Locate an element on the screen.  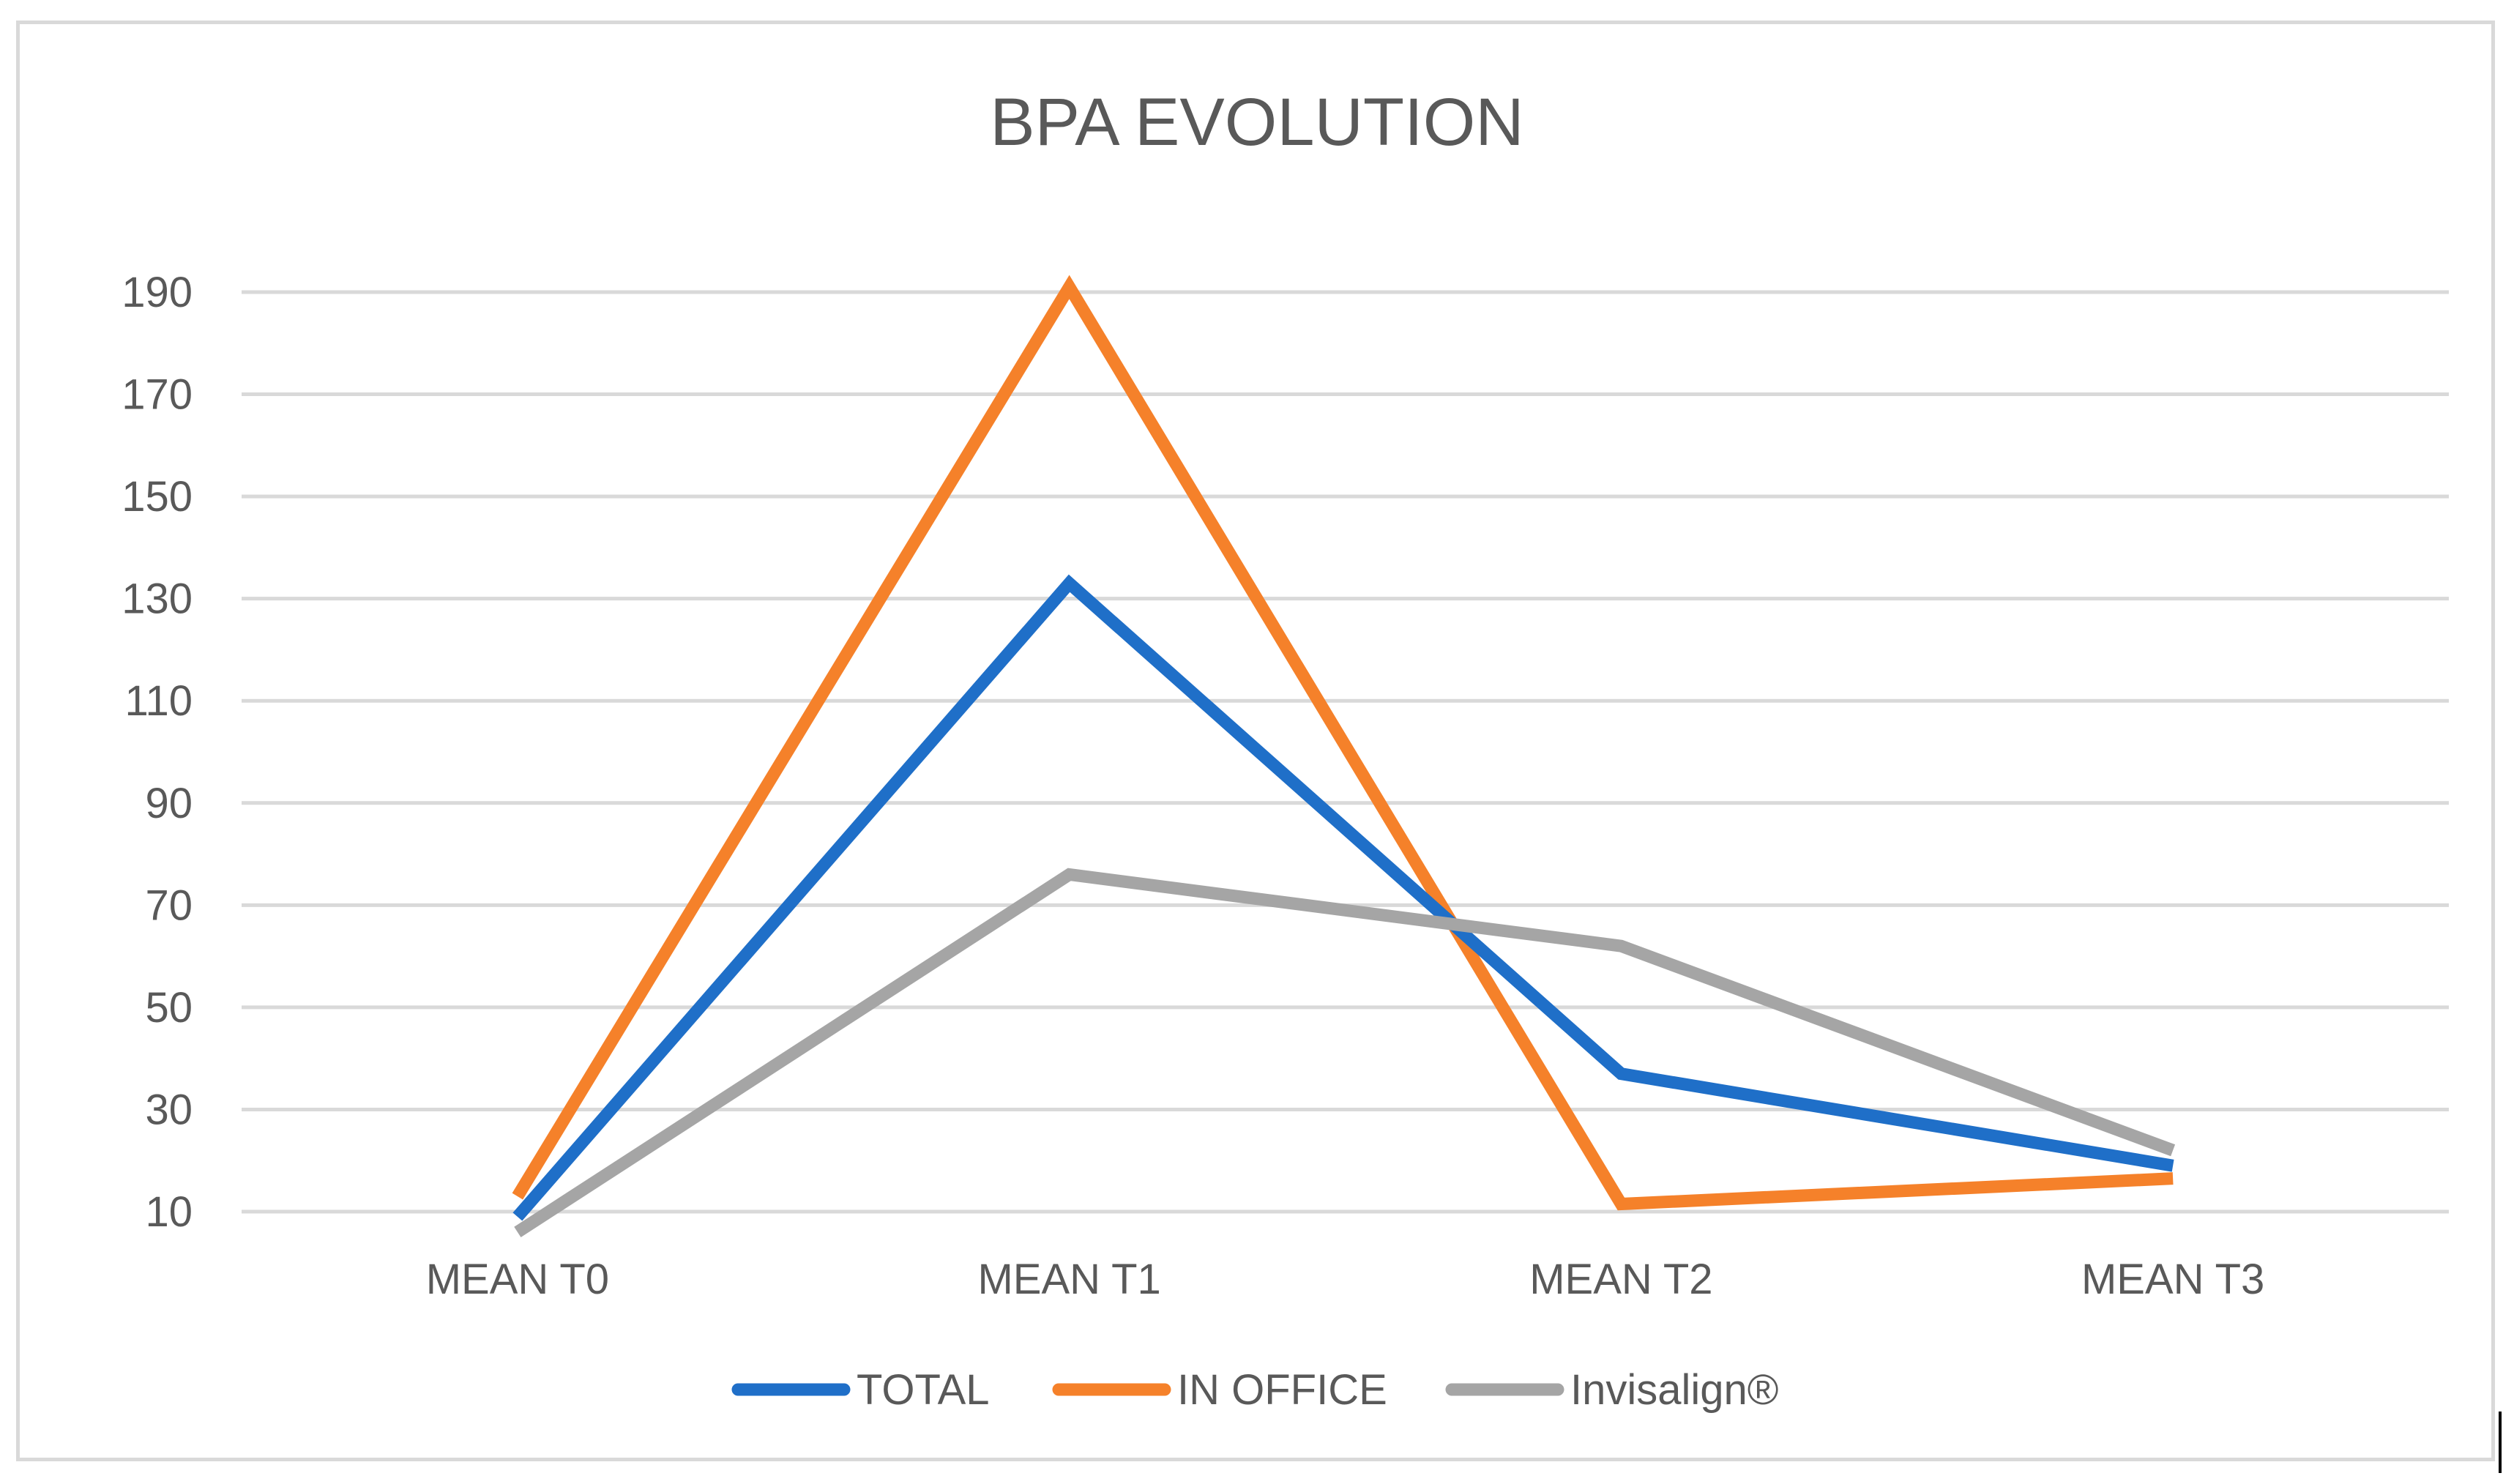
legend-label: TOTAL is located at coordinates (923, 1390).